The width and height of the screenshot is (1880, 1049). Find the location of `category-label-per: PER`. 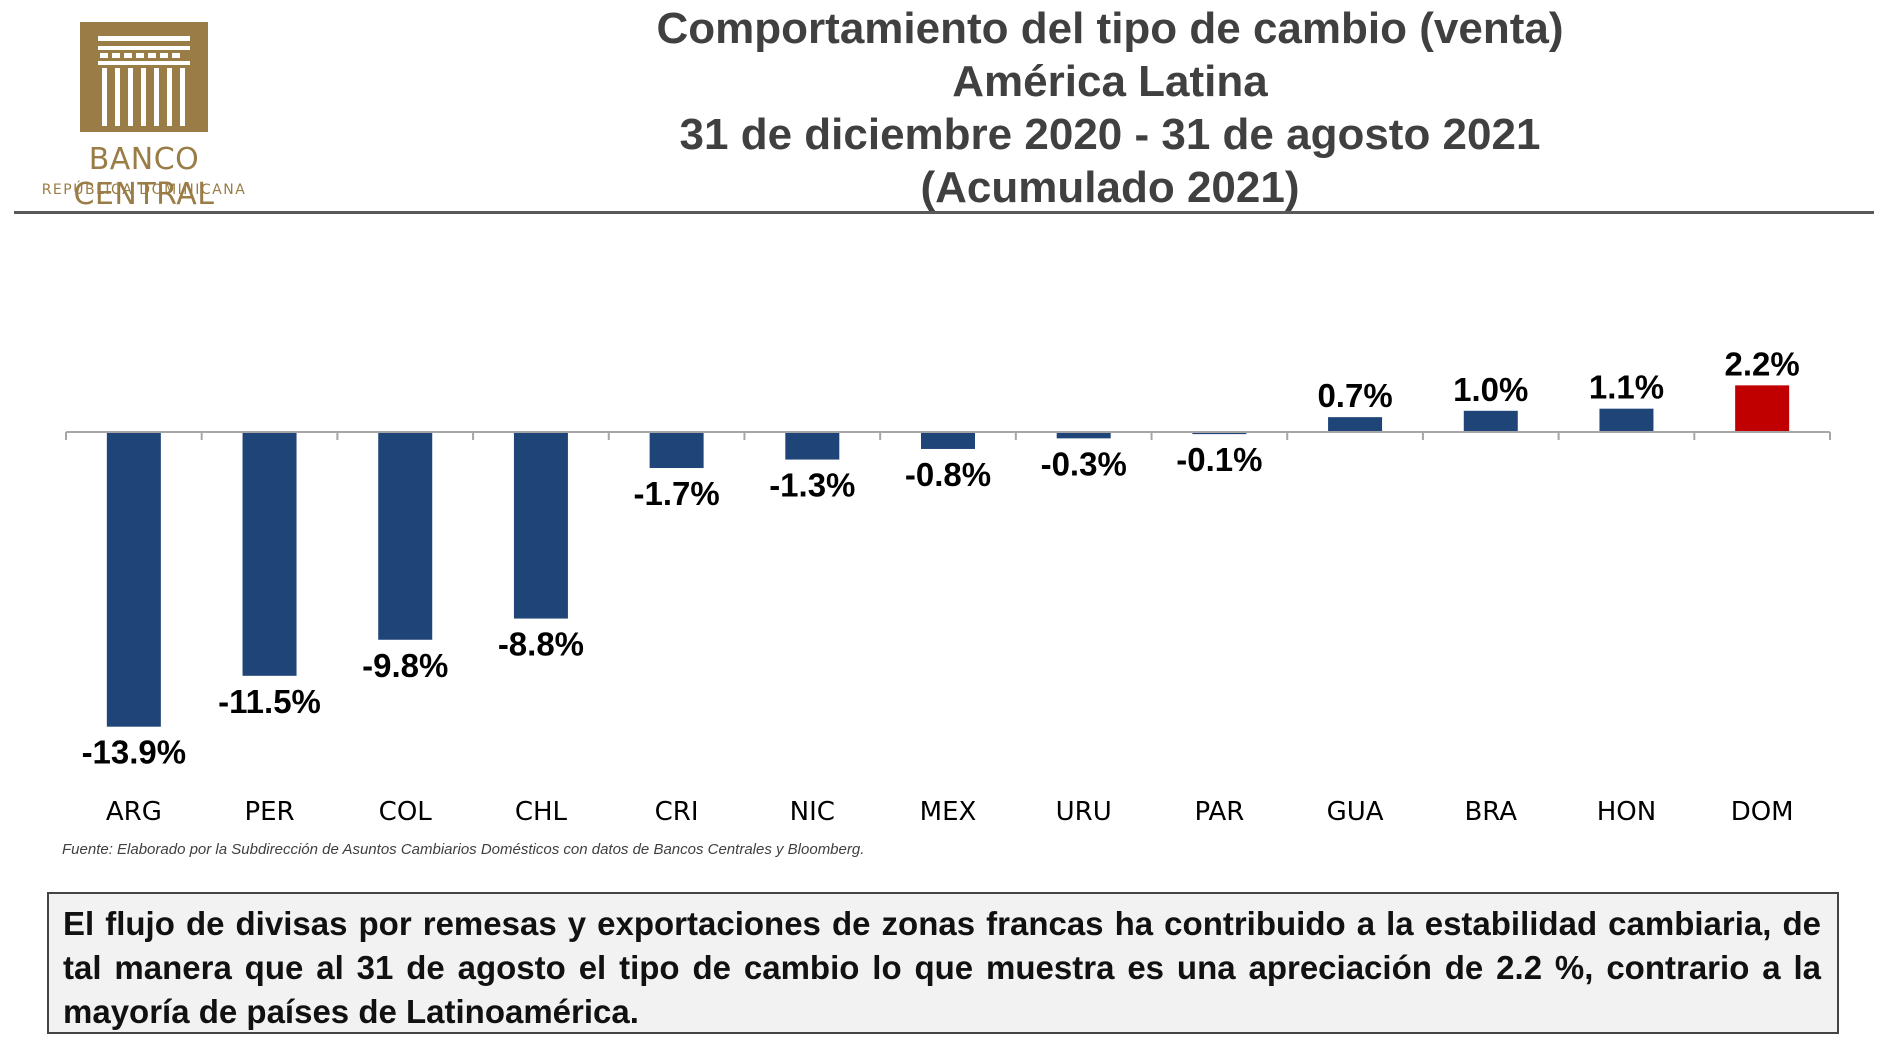

category-label-per: PER is located at coordinates (269, 812).